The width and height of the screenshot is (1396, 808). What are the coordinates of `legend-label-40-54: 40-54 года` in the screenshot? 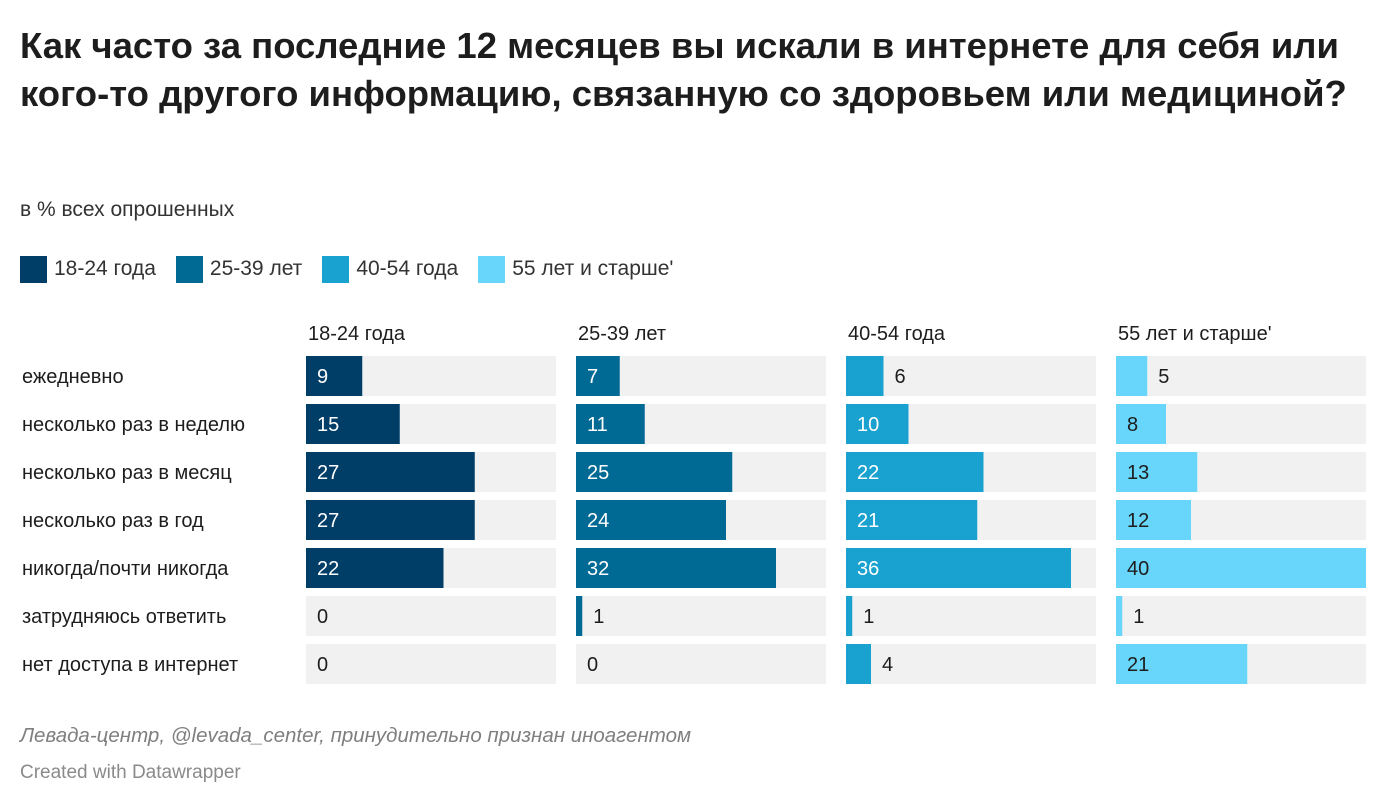 It's located at (407, 268).